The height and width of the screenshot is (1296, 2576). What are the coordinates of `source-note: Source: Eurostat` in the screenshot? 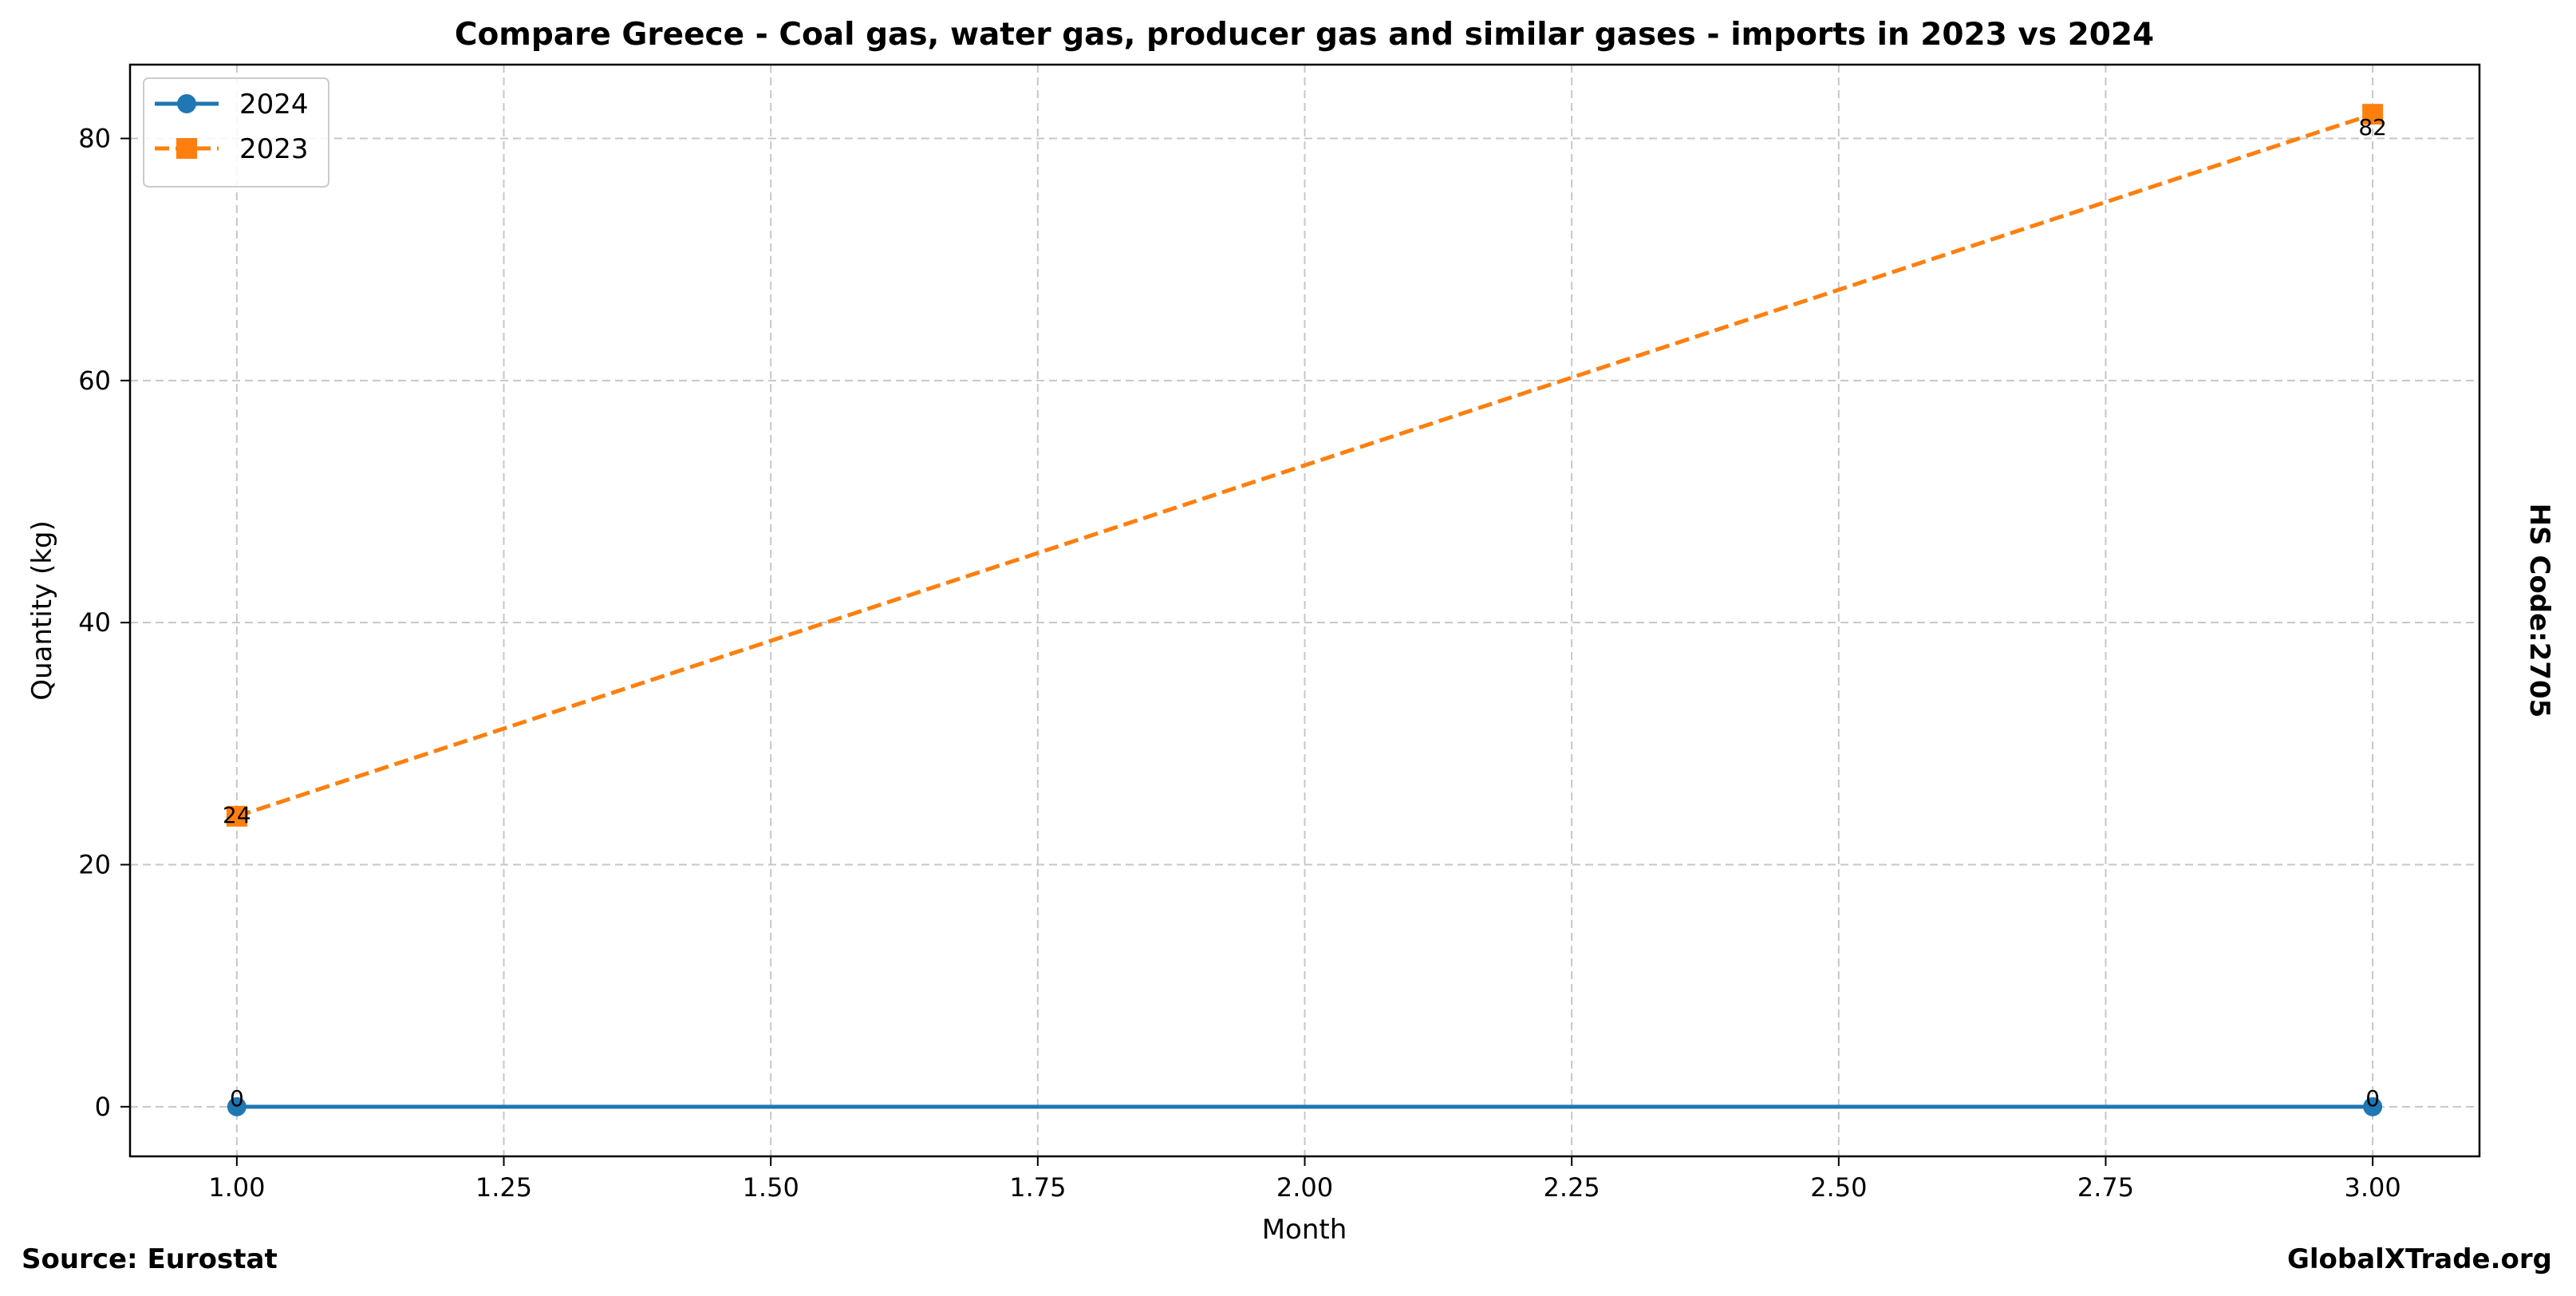 It's located at (150, 1259).